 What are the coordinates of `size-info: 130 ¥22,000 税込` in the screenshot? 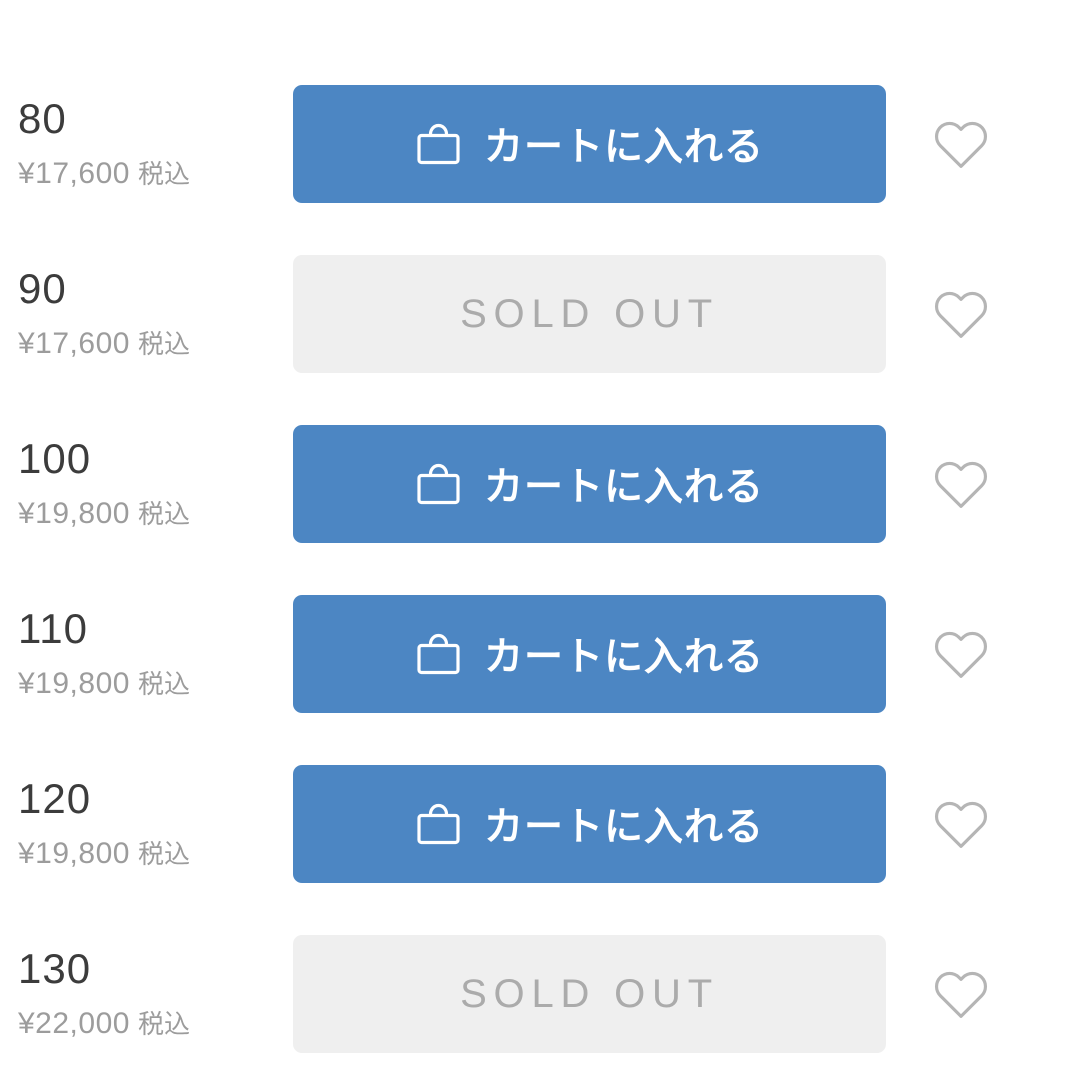 It's located at (155, 992).